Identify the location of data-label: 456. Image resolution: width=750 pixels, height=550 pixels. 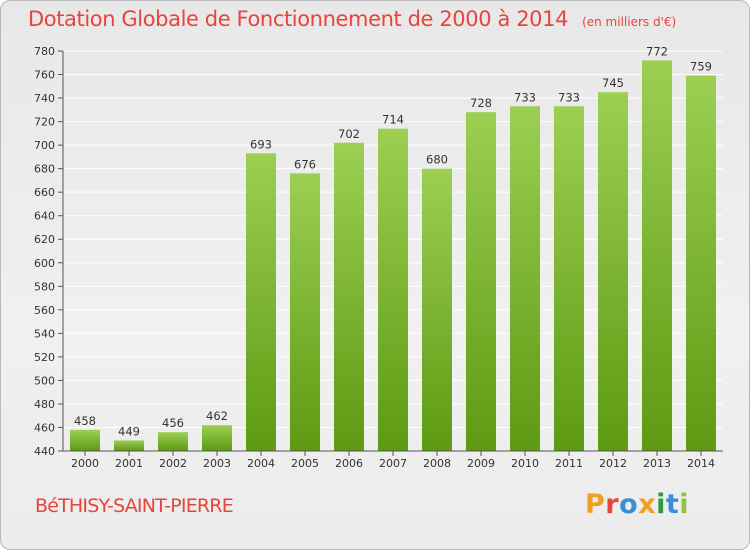
(173, 423).